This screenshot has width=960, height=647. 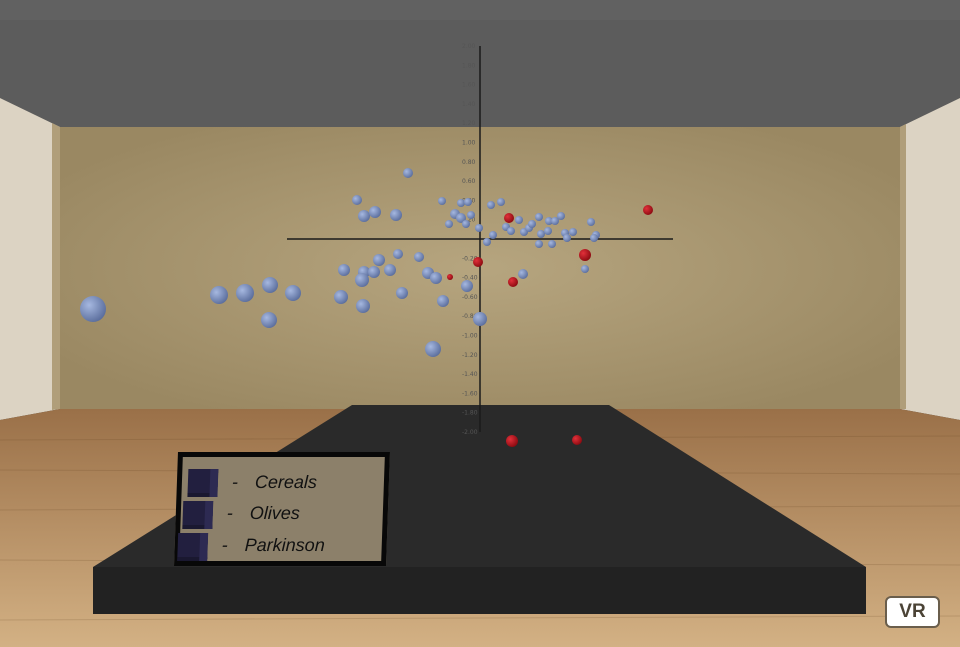 What do you see at coordinates (912, 612) in the screenshot?
I see `vr-button: VR` at bounding box center [912, 612].